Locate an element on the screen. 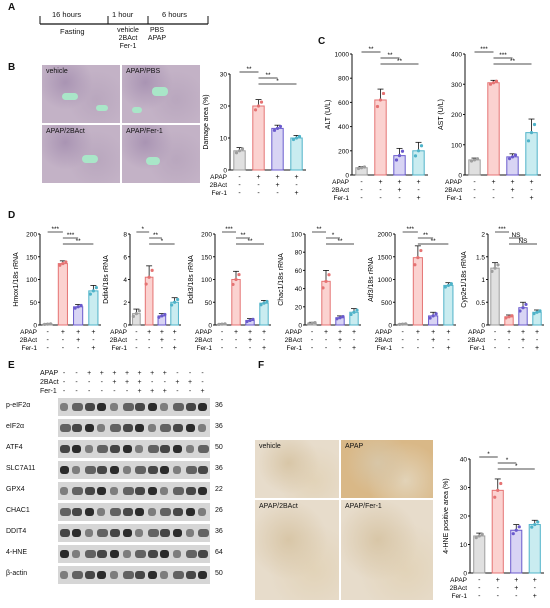 The height and width of the screenshot is (608, 550). y-tick-label: 6 is located at coordinates (125, 257).